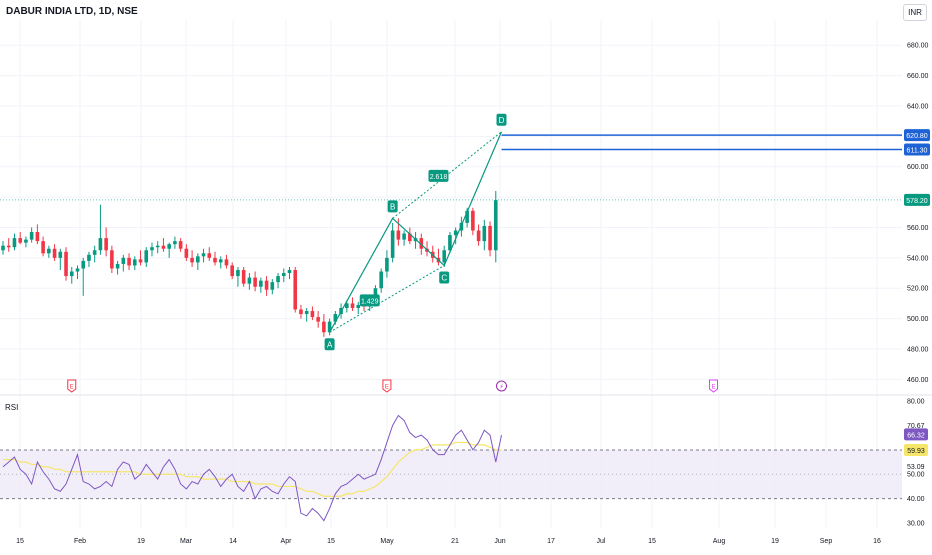 This screenshot has width=932, height=555. I want to click on harmonic-point-label: B, so click(392, 206).